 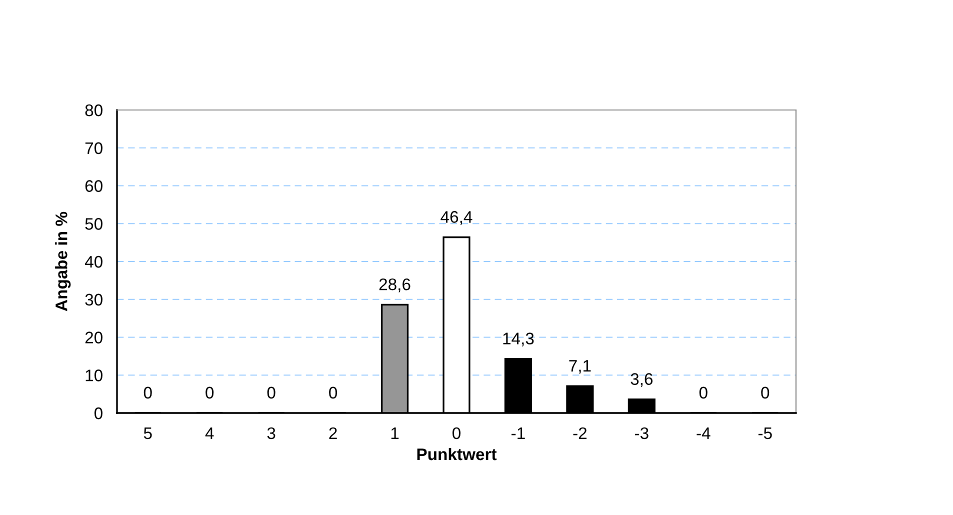 I want to click on data-label: 46,4, so click(x=456, y=218).